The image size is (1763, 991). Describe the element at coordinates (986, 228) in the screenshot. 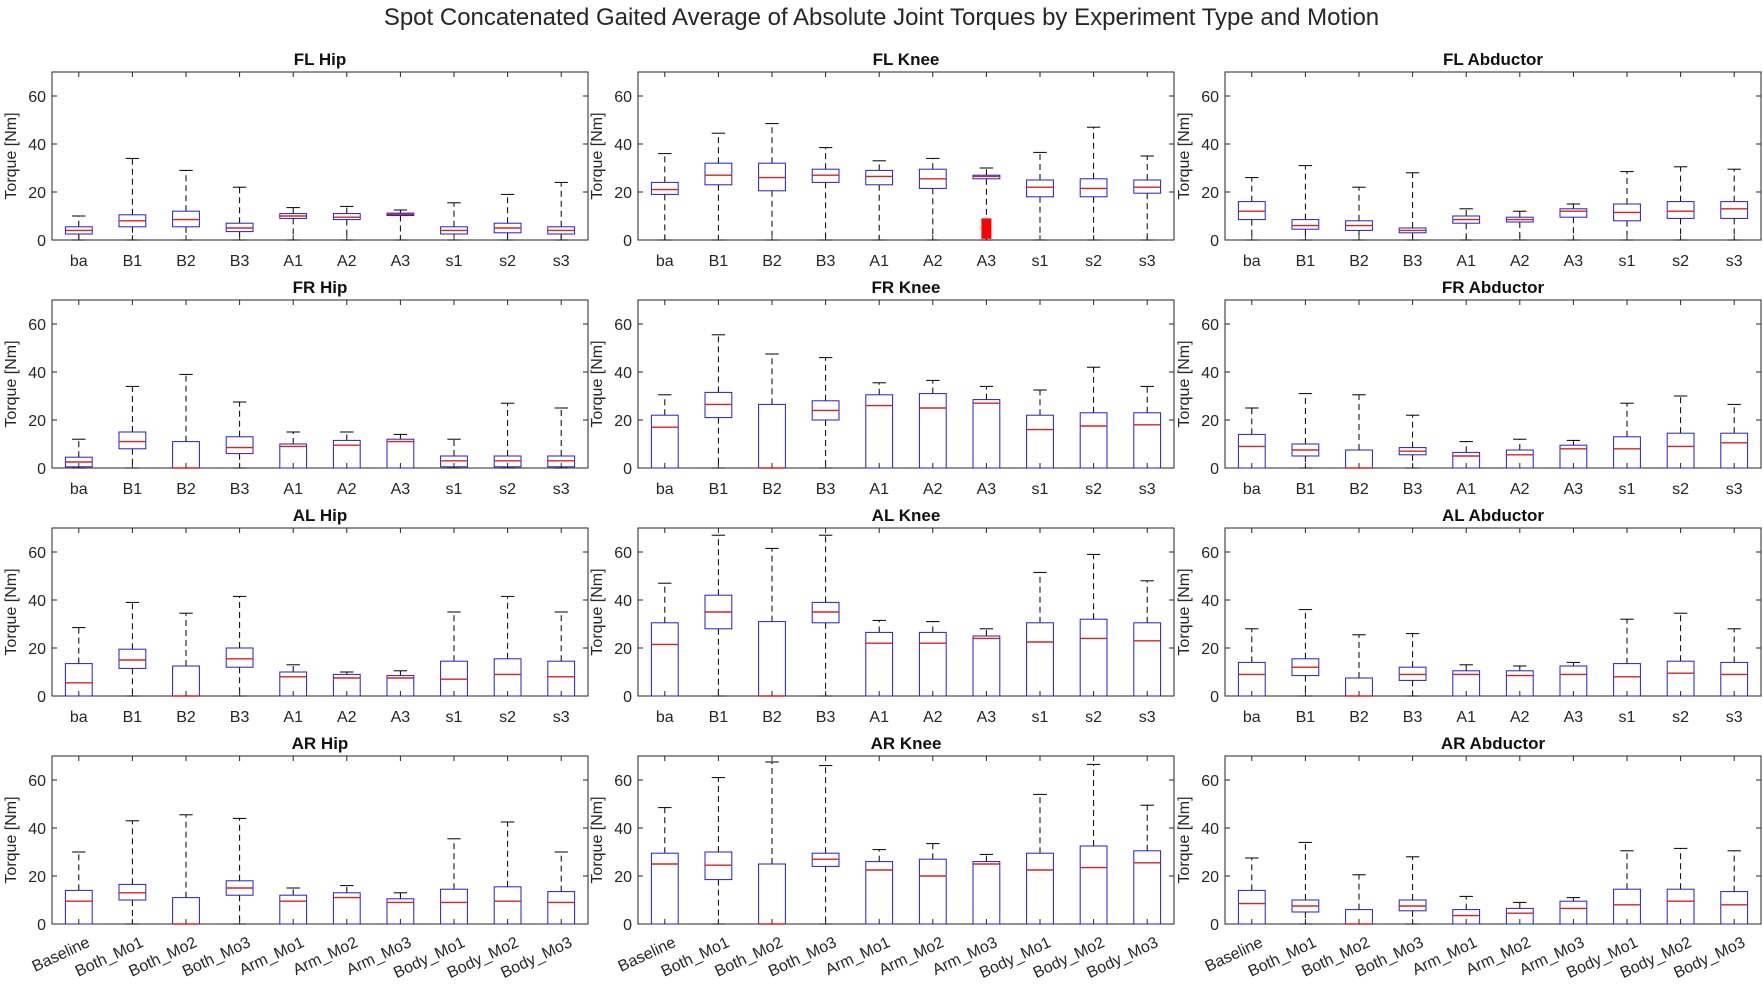

I see `outlier-cluster` at that location.